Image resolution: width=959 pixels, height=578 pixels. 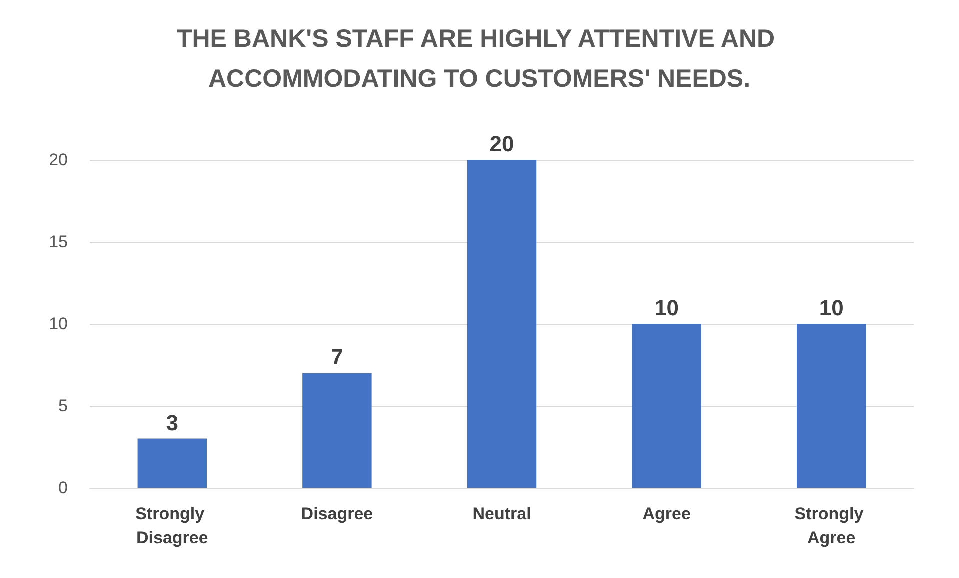 What do you see at coordinates (173, 526) in the screenshot?
I see `x-tick-label: Strongly Disagree` at bounding box center [173, 526].